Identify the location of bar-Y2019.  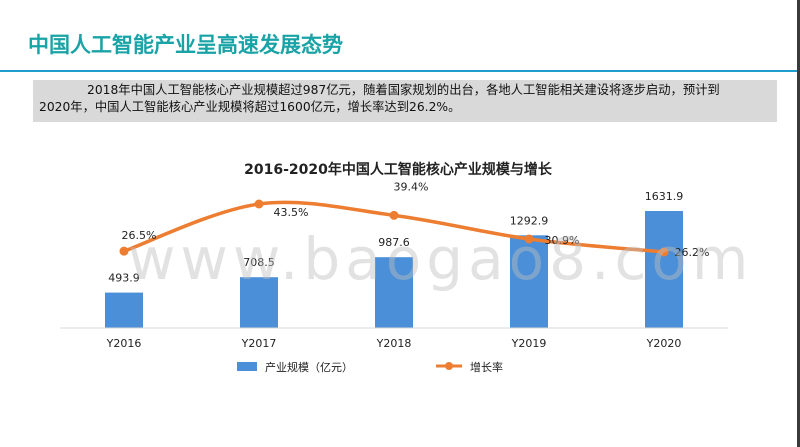
(529, 281).